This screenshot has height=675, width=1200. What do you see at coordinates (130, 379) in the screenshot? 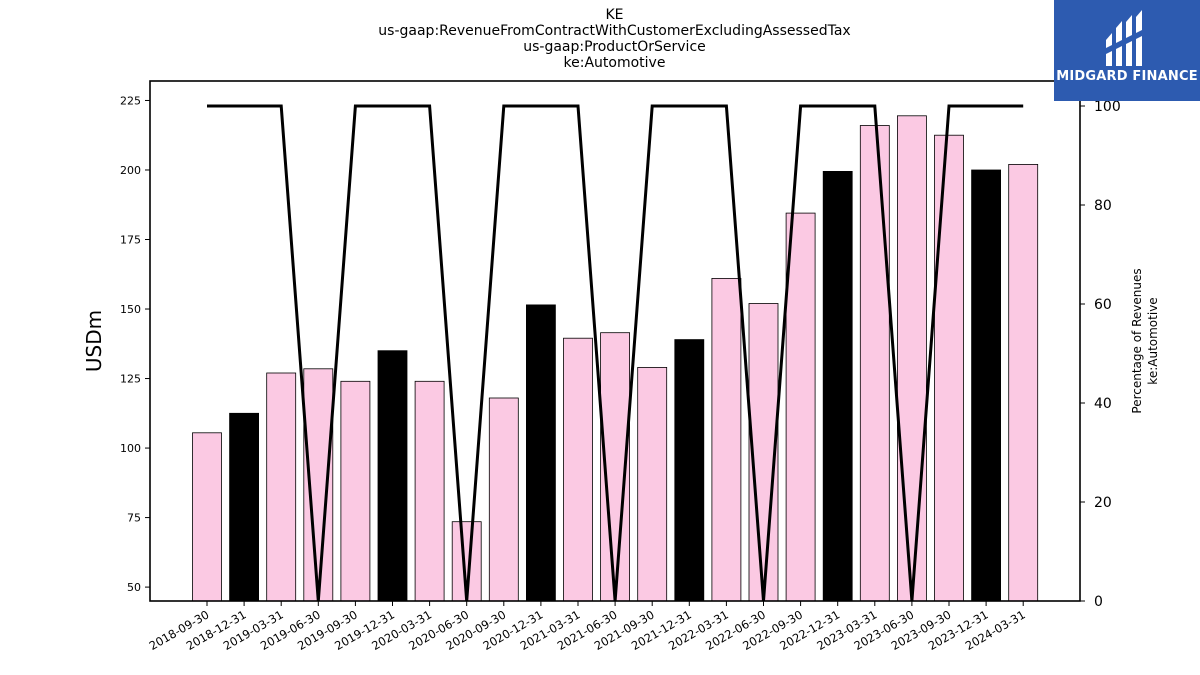
I see `y-tick-label: 125` at bounding box center [130, 379].